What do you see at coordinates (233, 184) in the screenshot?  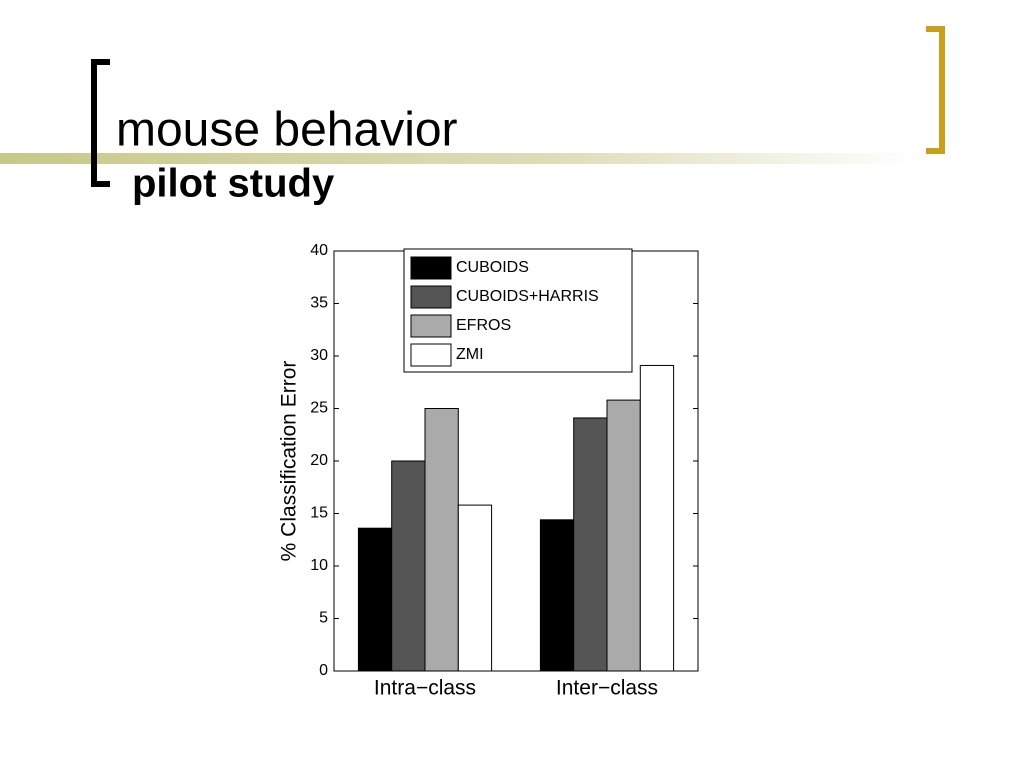 I see `slide-subtitle: pilot study` at bounding box center [233, 184].